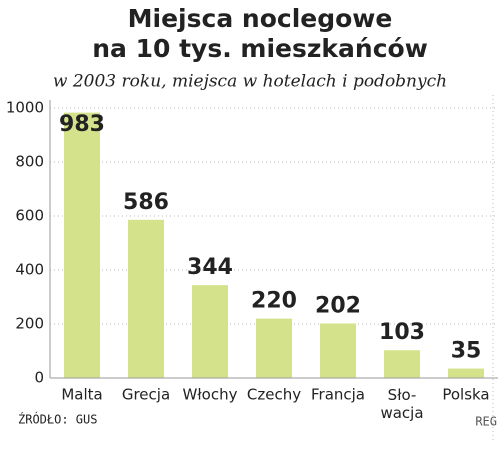  What do you see at coordinates (82, 124) in the screenshot?
I see `value-label: 983` at bounding box center [82, 124].